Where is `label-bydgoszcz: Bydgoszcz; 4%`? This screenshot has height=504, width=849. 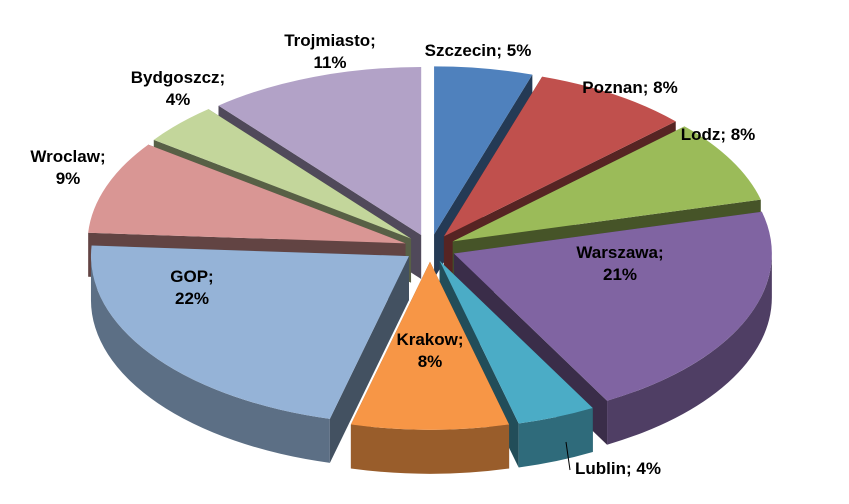
label-bydgoszcz: Bydgoszcz; 4% is located at coordinates (178, 88).